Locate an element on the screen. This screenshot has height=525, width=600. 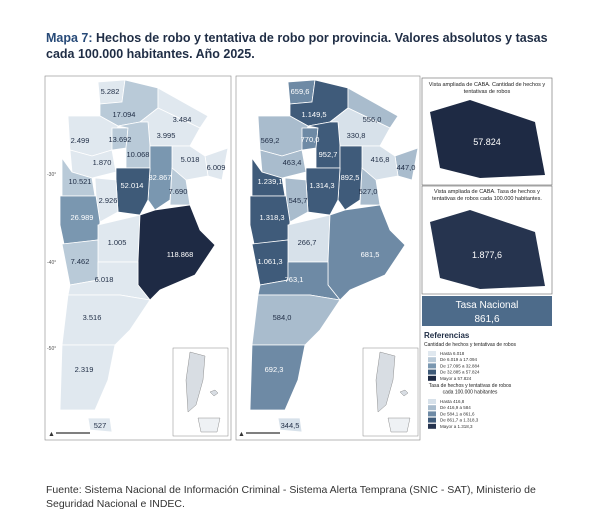
province-value: 1.005 is located at coordinates (117, 242).